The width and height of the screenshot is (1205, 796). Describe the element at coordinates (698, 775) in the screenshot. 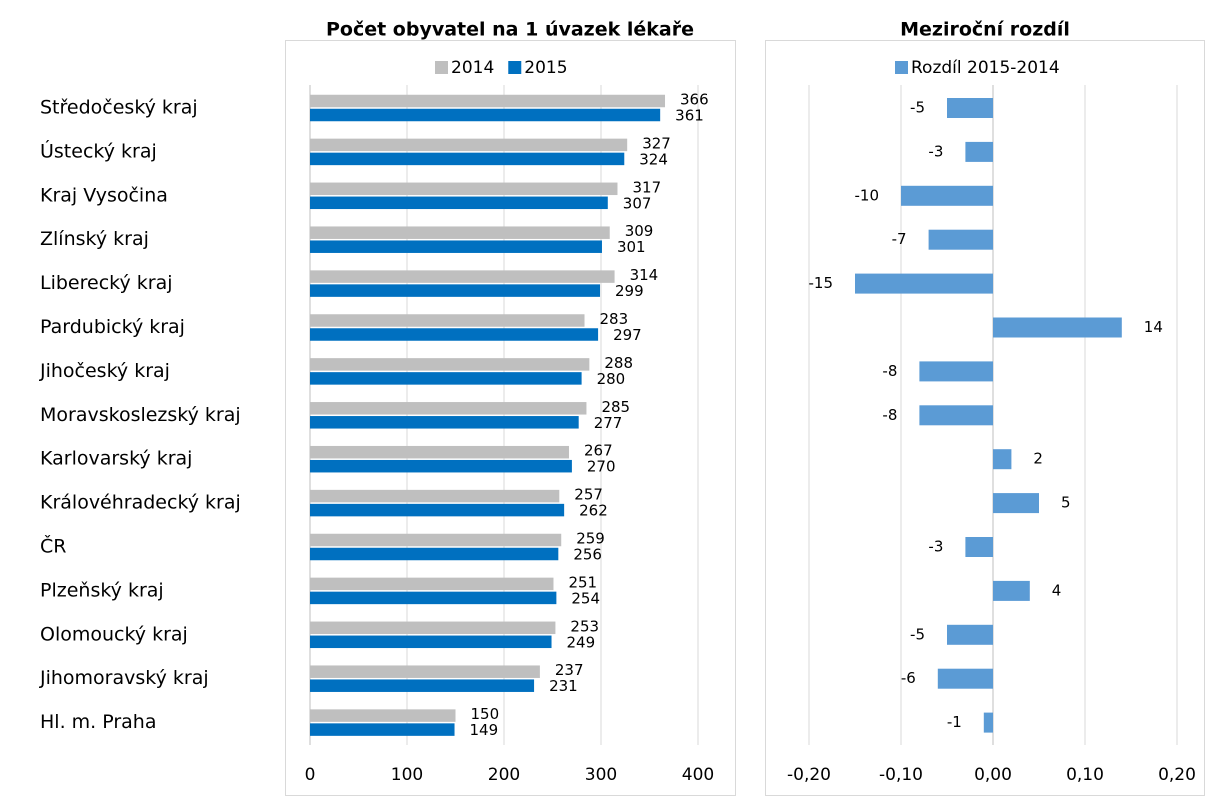

I see `x-tick-label: 400` at that location.